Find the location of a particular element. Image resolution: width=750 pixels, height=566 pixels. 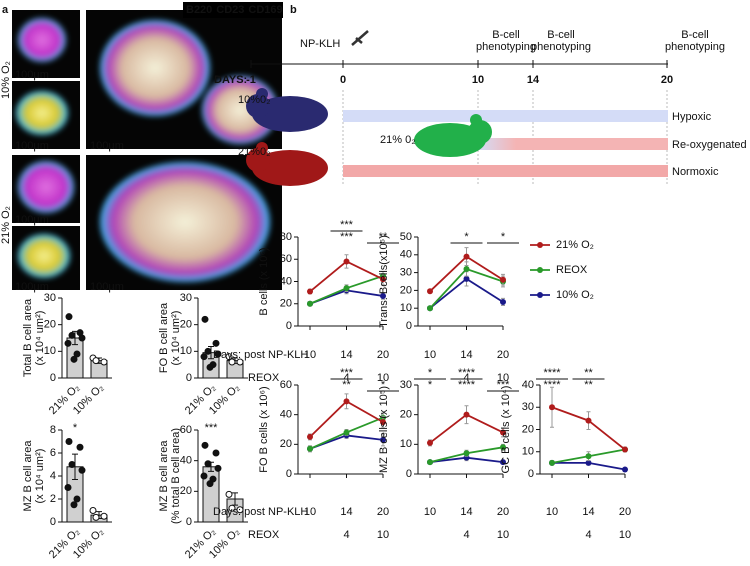

condition-label: Re-oxygenated is located at coordinates (709, 145).